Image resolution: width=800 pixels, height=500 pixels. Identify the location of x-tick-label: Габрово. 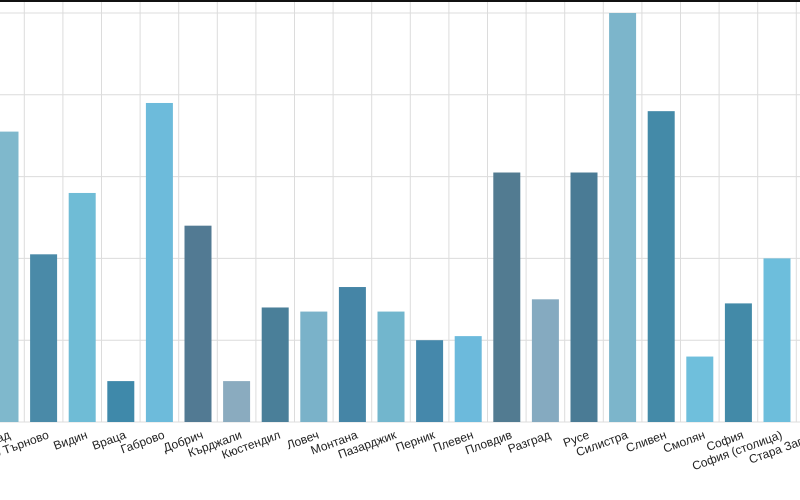
(143, 442).